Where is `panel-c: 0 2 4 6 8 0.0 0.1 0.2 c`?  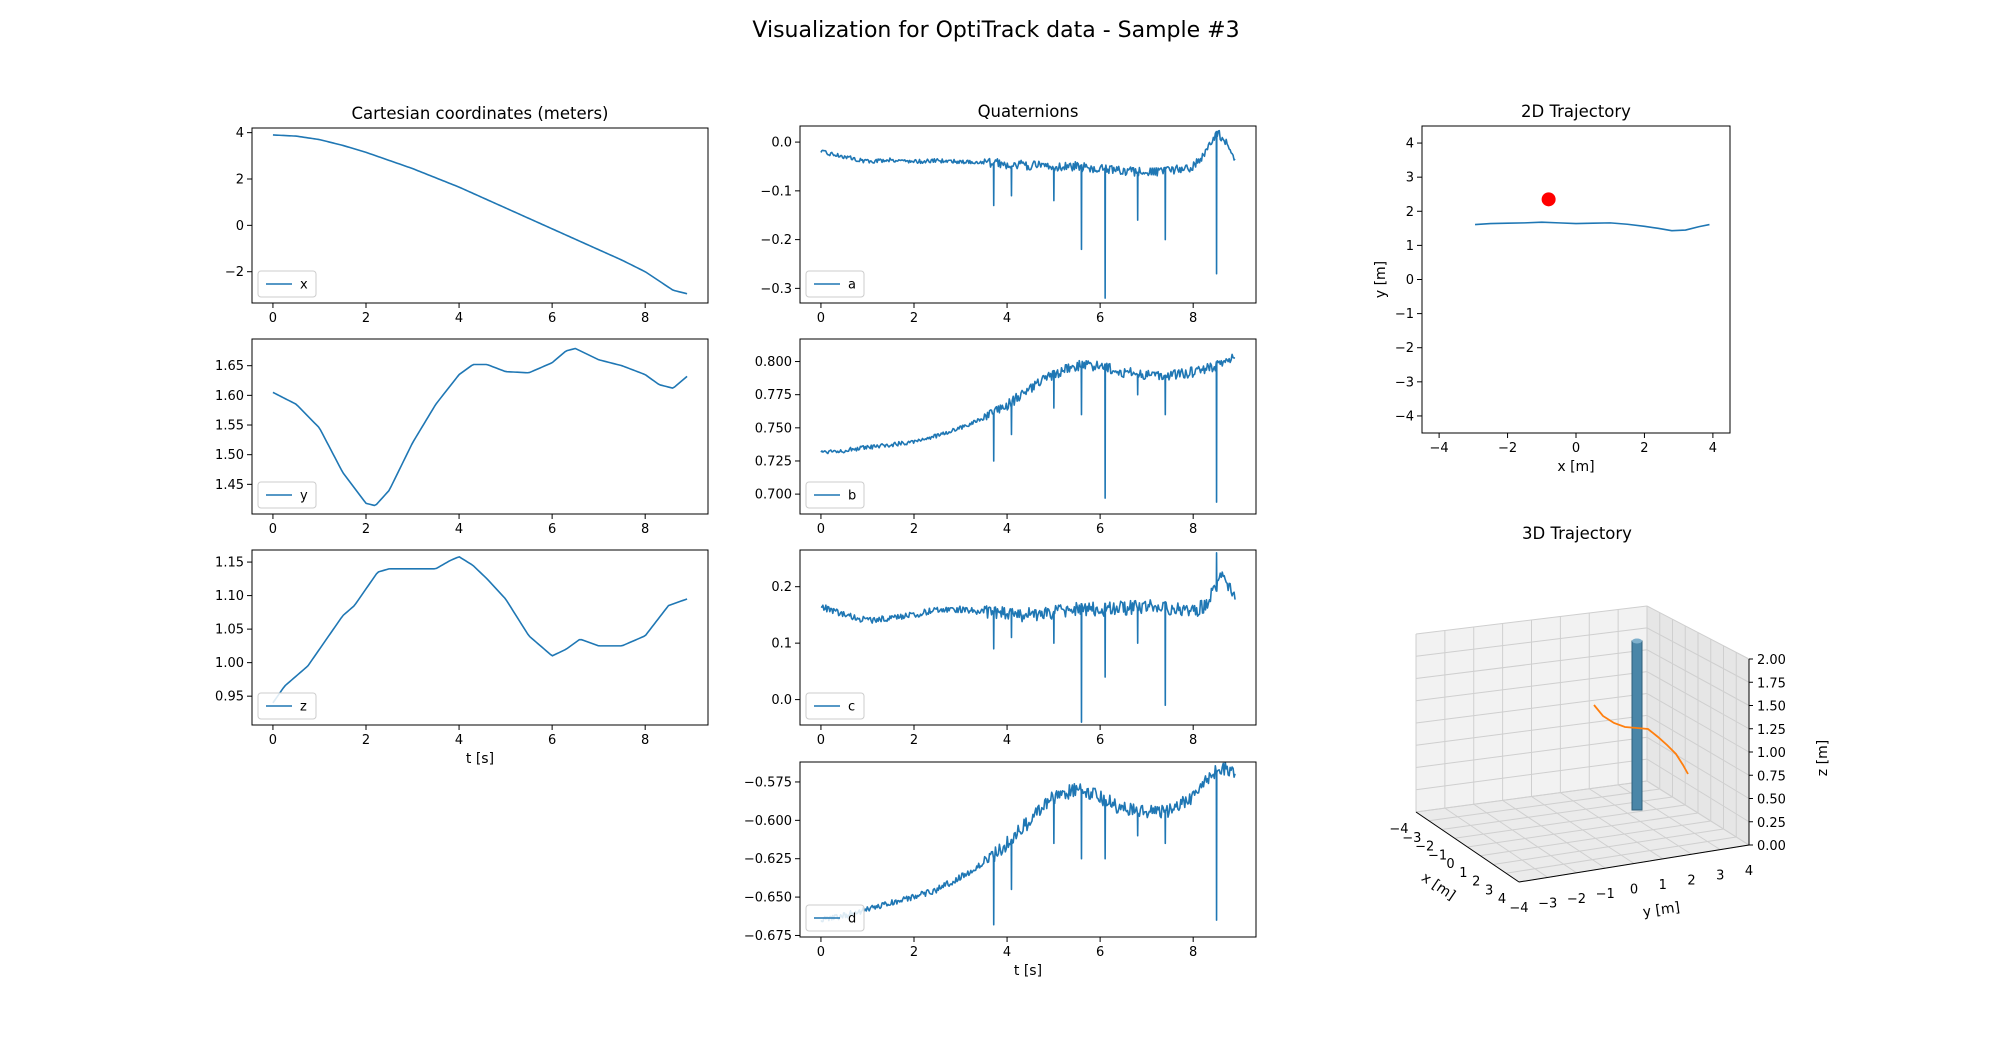 panel-c: 0 2 4 6 8 0.0 0.1 0.2 c is located at coordinates (1014, 648).